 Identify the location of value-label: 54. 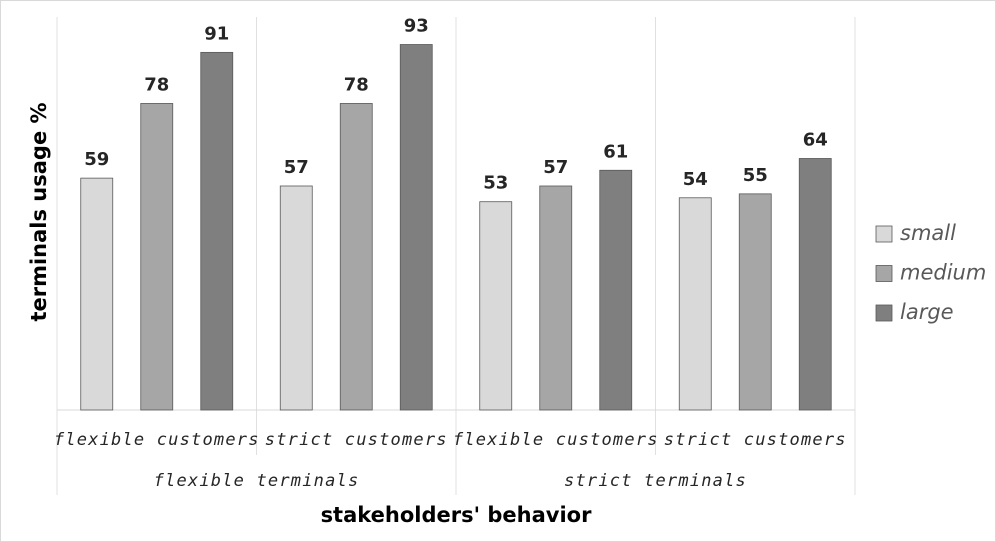
(695, 179).